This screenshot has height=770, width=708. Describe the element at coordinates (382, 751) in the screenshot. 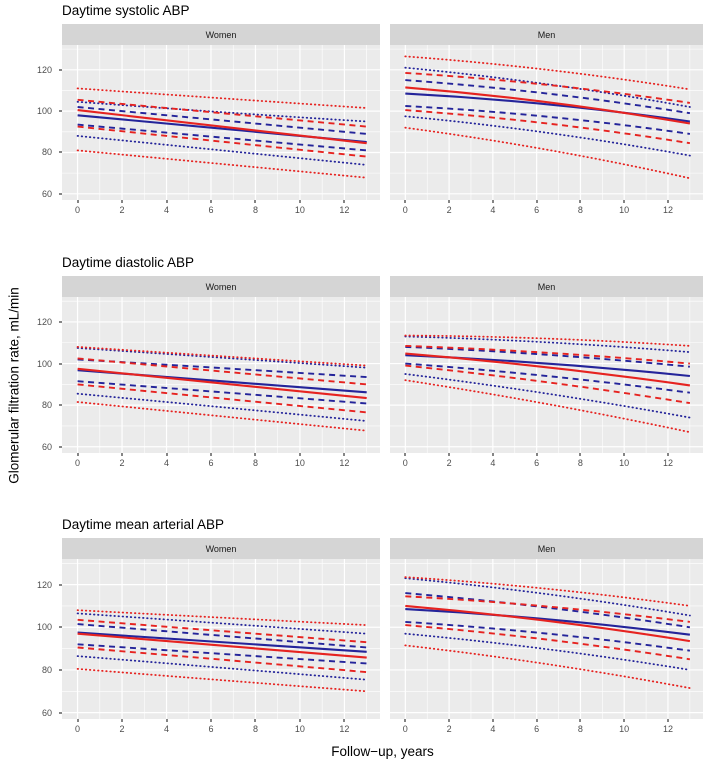

I see `x-axis-title: Follow−up, years` at that location.